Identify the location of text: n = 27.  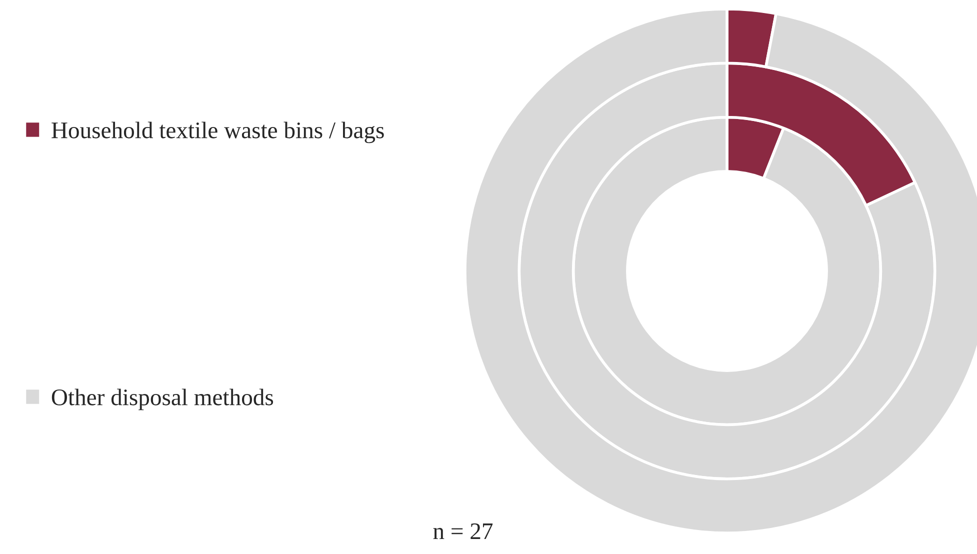
(463, 531).